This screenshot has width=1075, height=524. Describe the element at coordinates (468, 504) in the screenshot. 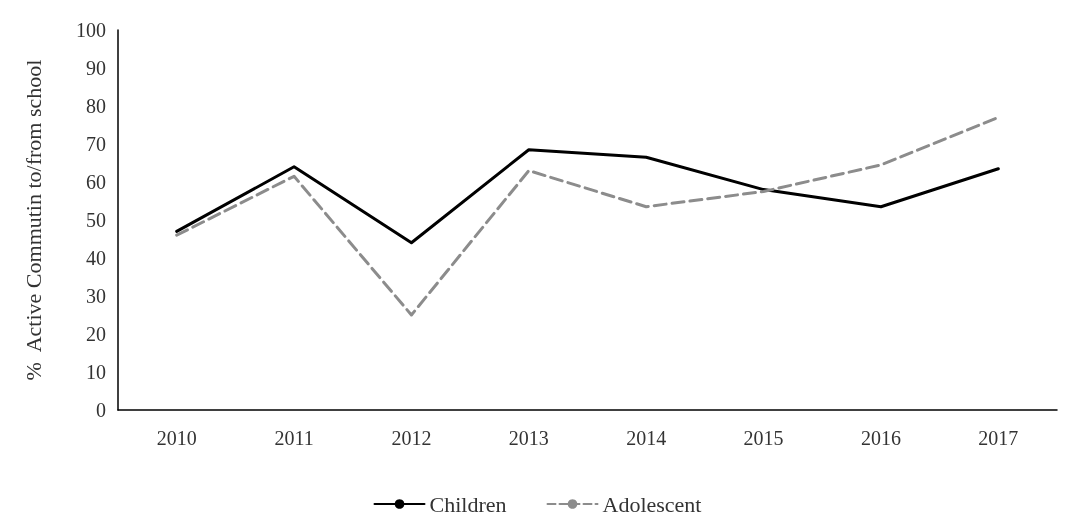

I see `legend-label: Children` at that location.